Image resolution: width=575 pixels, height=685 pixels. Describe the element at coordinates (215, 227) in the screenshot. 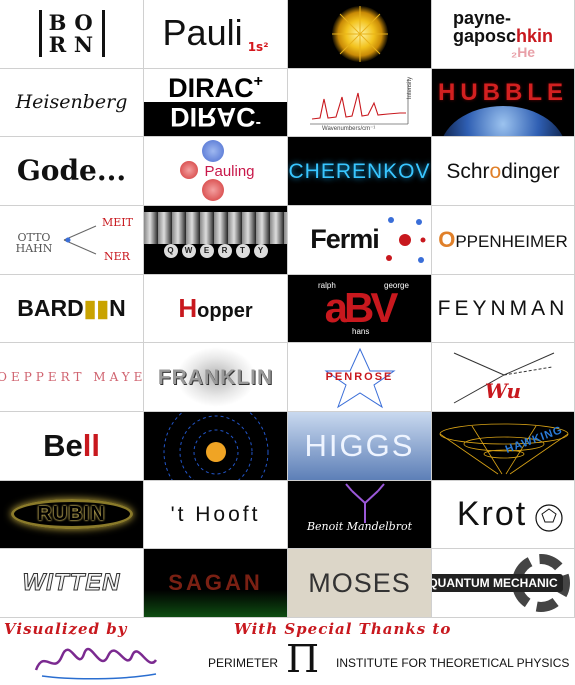

I see `typewriter-bars-icon` at that location.